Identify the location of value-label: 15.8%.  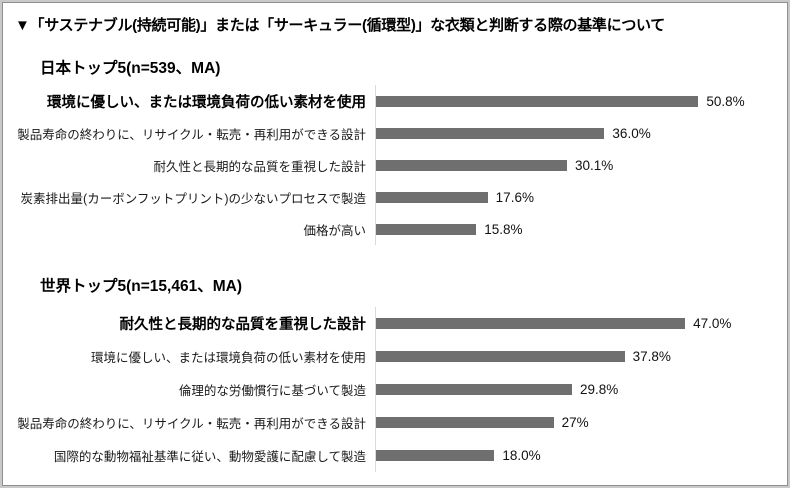
(503, 229).